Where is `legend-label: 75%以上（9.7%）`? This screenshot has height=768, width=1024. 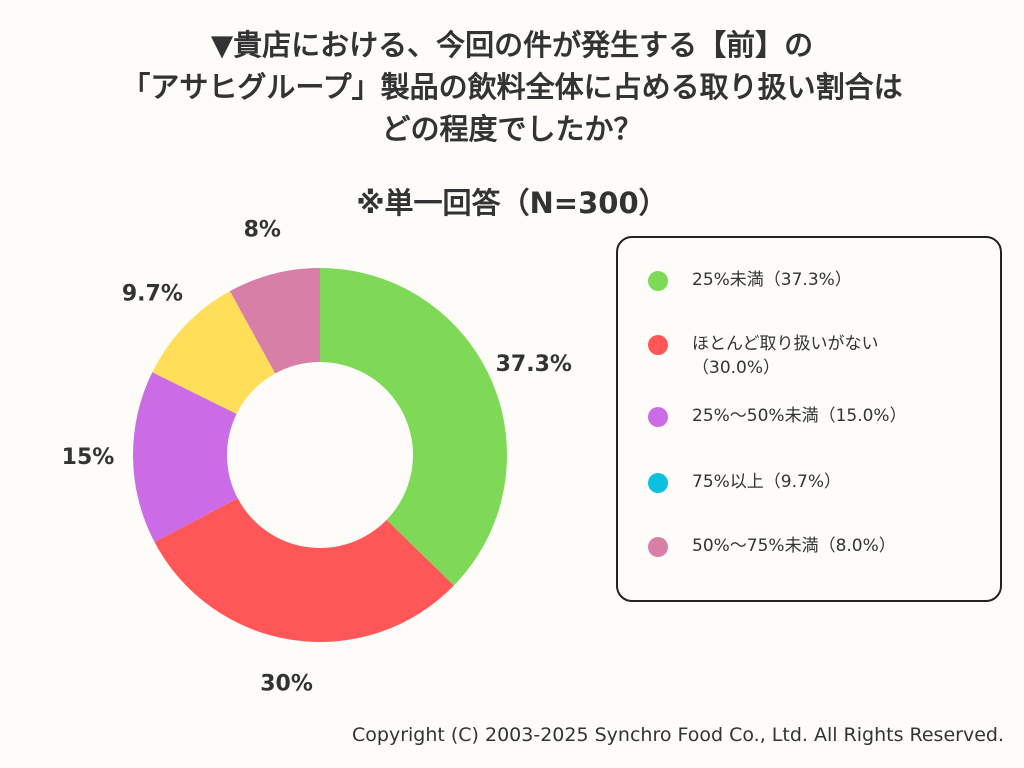
legend-label: 75%以上（9.7%） is located at coordinates (766, 482).